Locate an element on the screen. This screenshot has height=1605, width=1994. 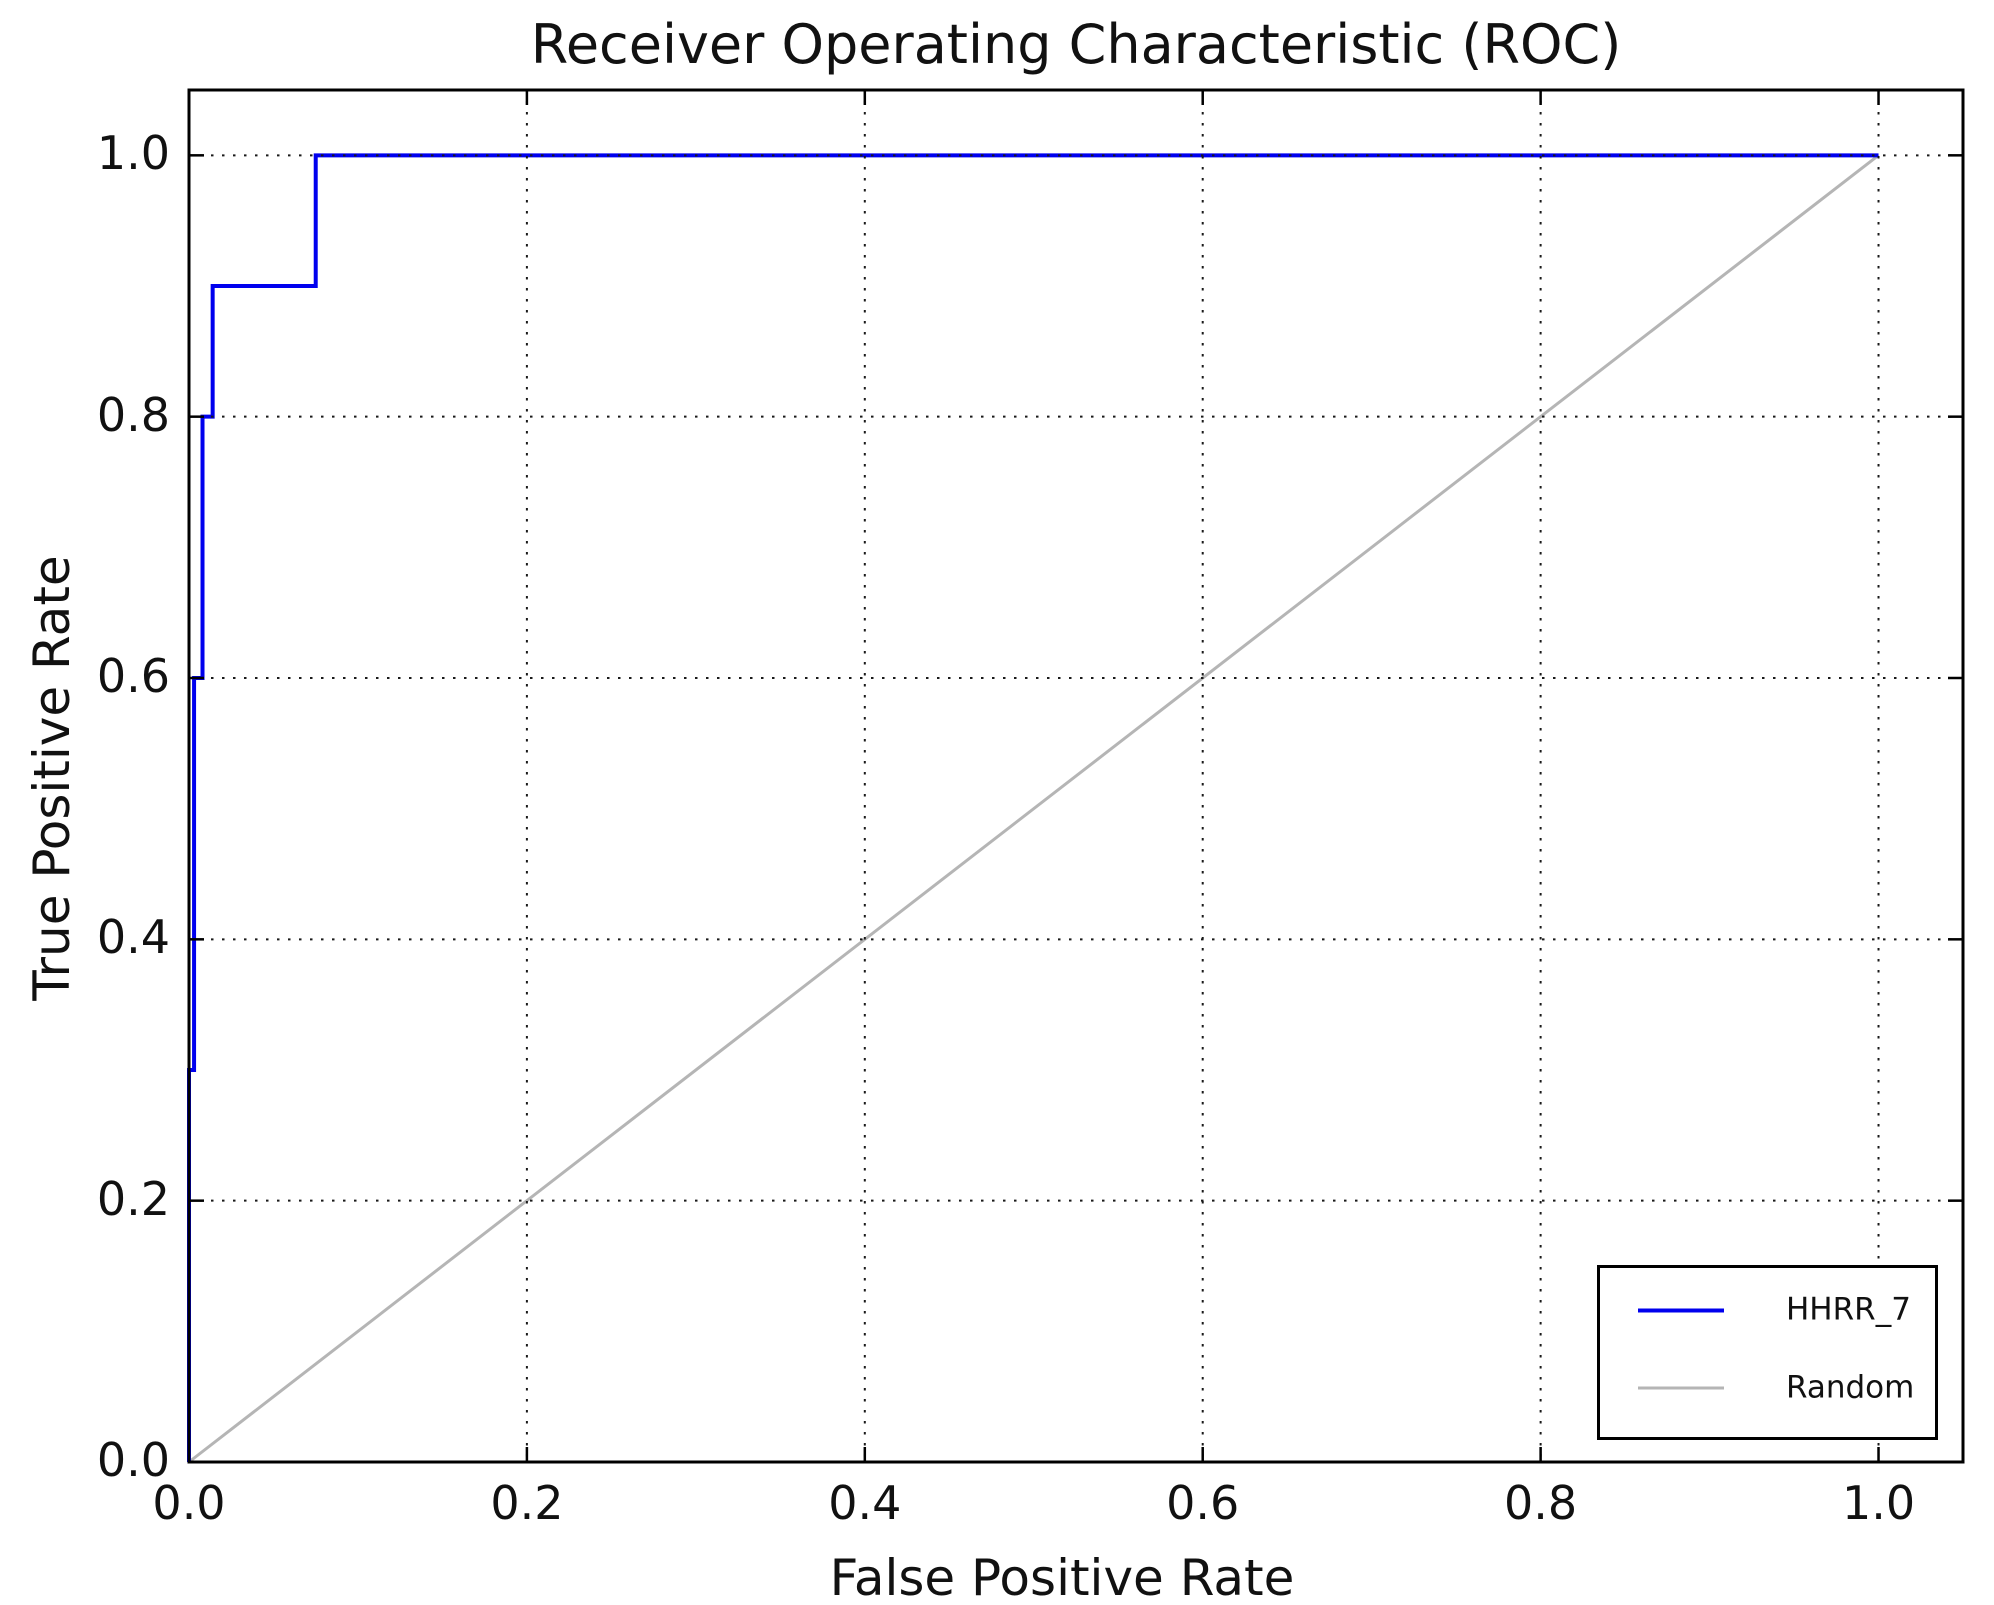
y-tick-label: 1.0 is located at coordinates (133, 153).